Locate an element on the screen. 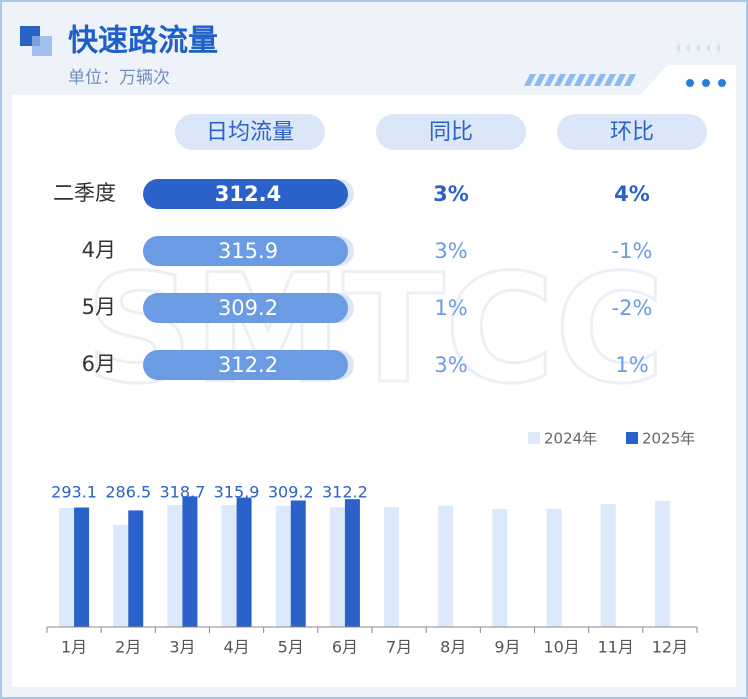 This screenshot has height=699, width=748. data-label: 315.9 is located at coordinates (237, 492).